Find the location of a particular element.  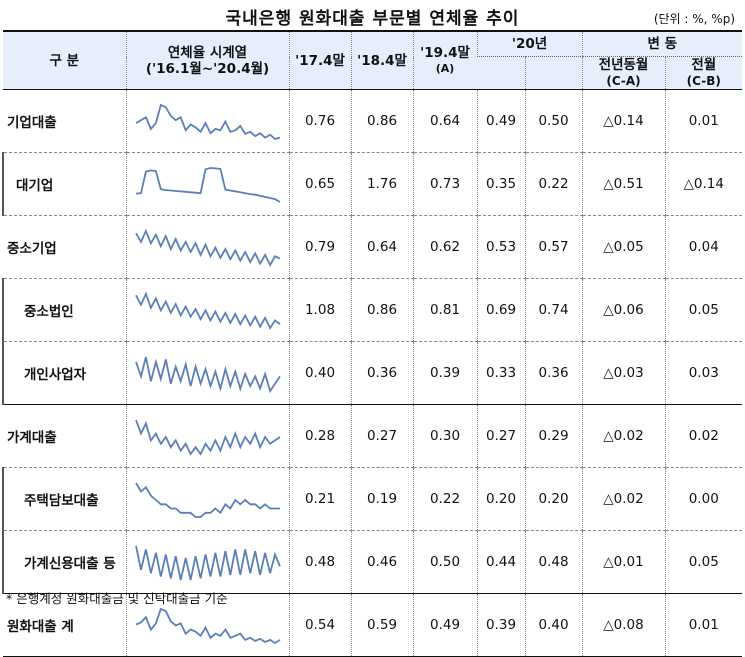

table-row: 가계신용대출 등 0.48 0.46 0.50 0.44 0.48 △0.01 0.05 is located at coordinates (372, 562).